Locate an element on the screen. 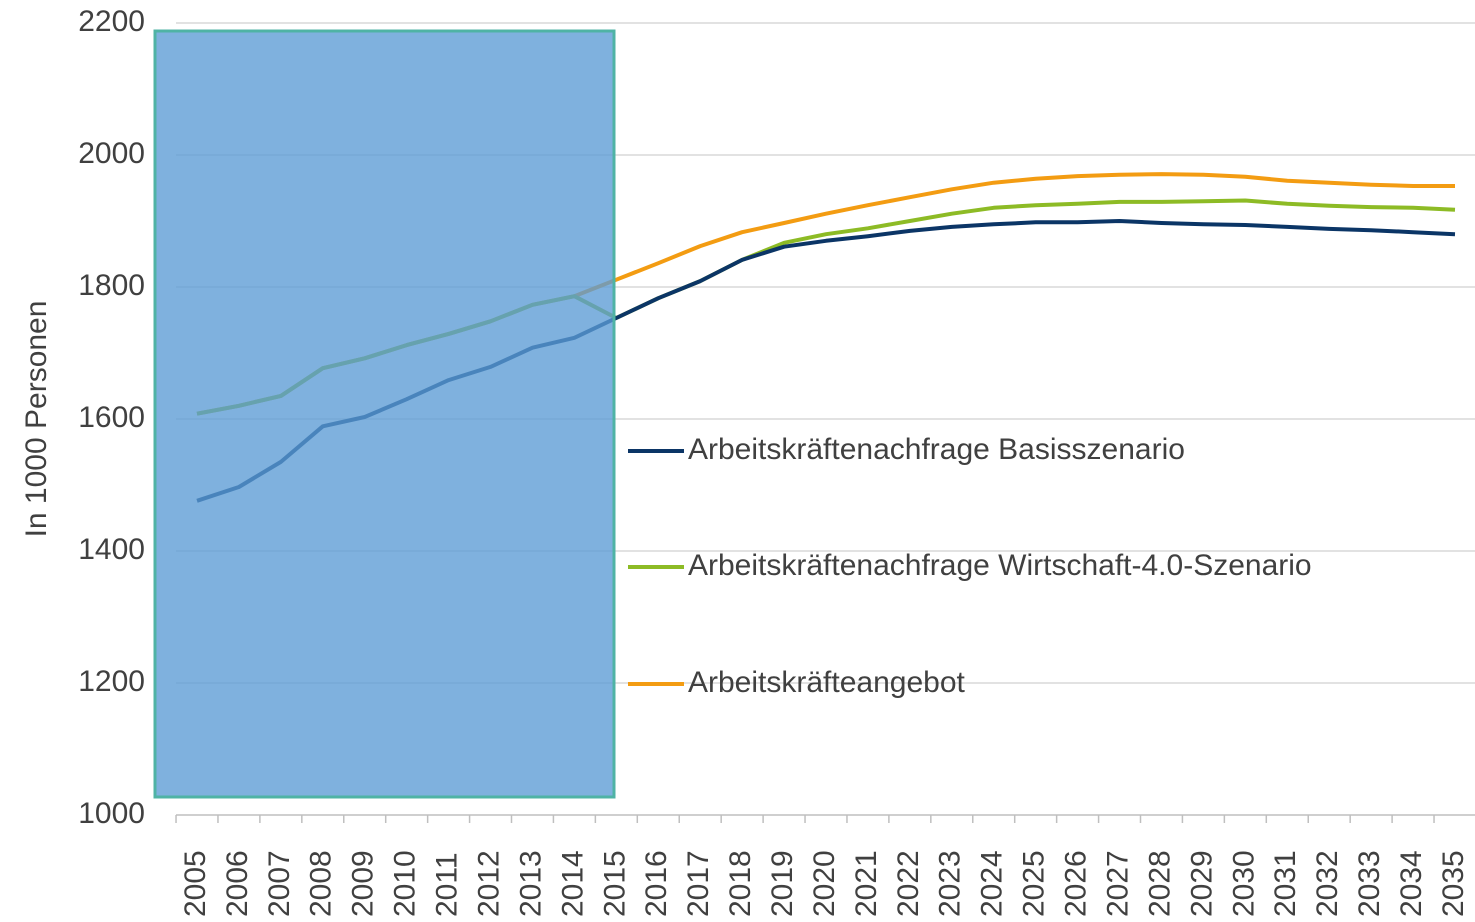 The image size is (1475, 922). x-tick-label: 2023 is located at coordinates (950, 883).